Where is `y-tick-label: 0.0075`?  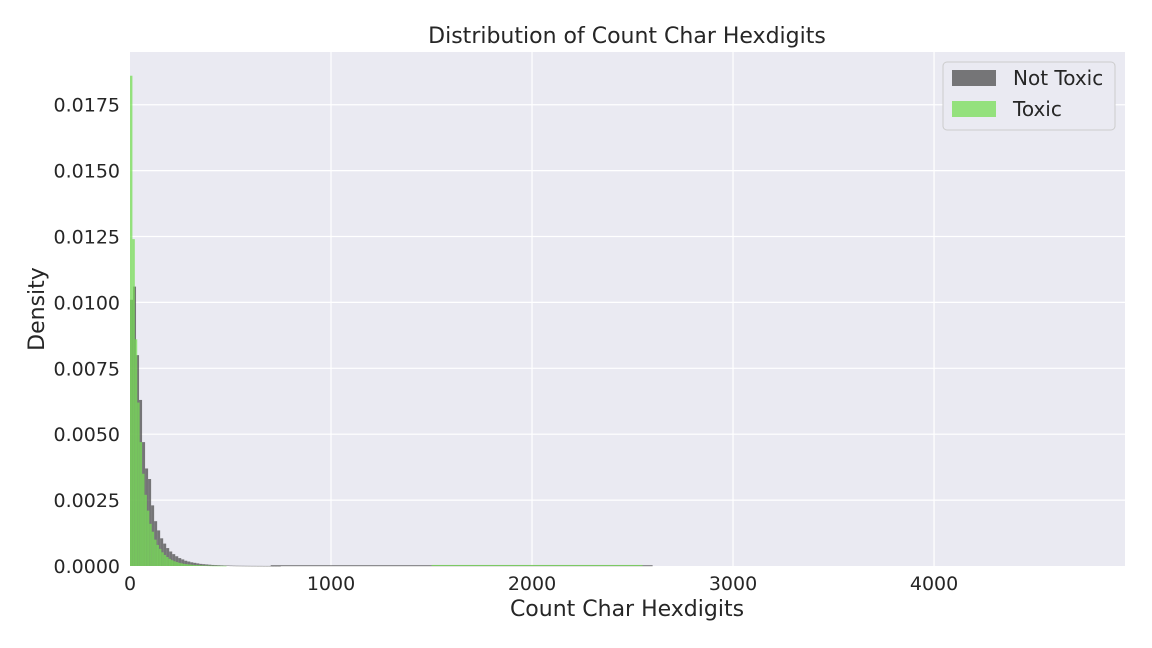 y-tick-label: 0.0075 is located at coordinates (87, 369).